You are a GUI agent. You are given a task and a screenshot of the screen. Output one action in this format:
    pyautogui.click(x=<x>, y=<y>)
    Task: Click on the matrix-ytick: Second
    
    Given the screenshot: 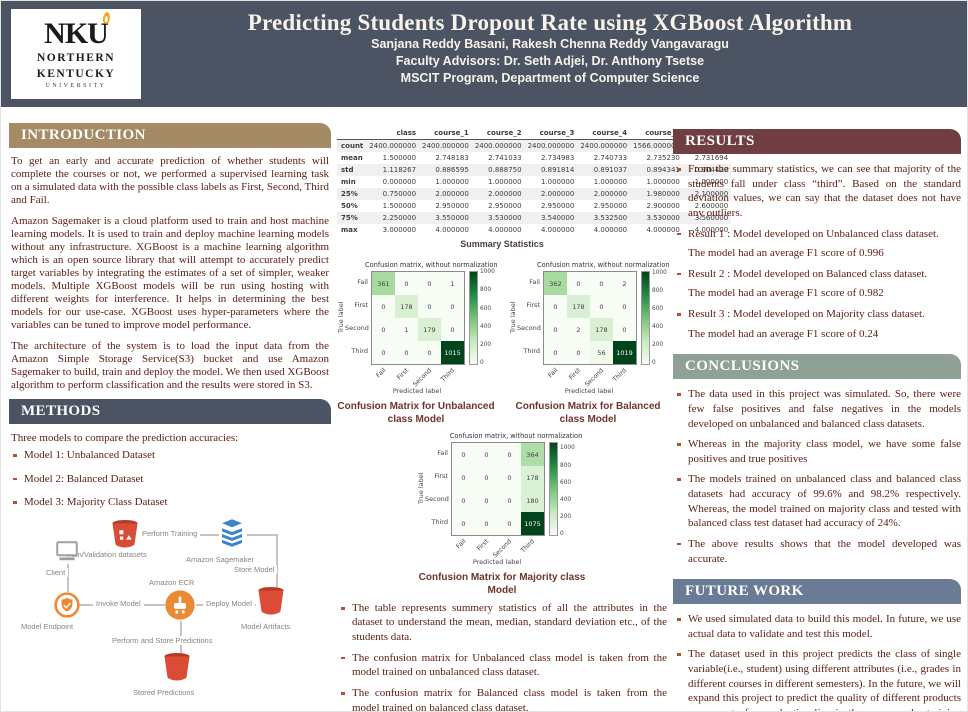 What is the action you would take?
    pyautogui.click(x=529, y=328)
    